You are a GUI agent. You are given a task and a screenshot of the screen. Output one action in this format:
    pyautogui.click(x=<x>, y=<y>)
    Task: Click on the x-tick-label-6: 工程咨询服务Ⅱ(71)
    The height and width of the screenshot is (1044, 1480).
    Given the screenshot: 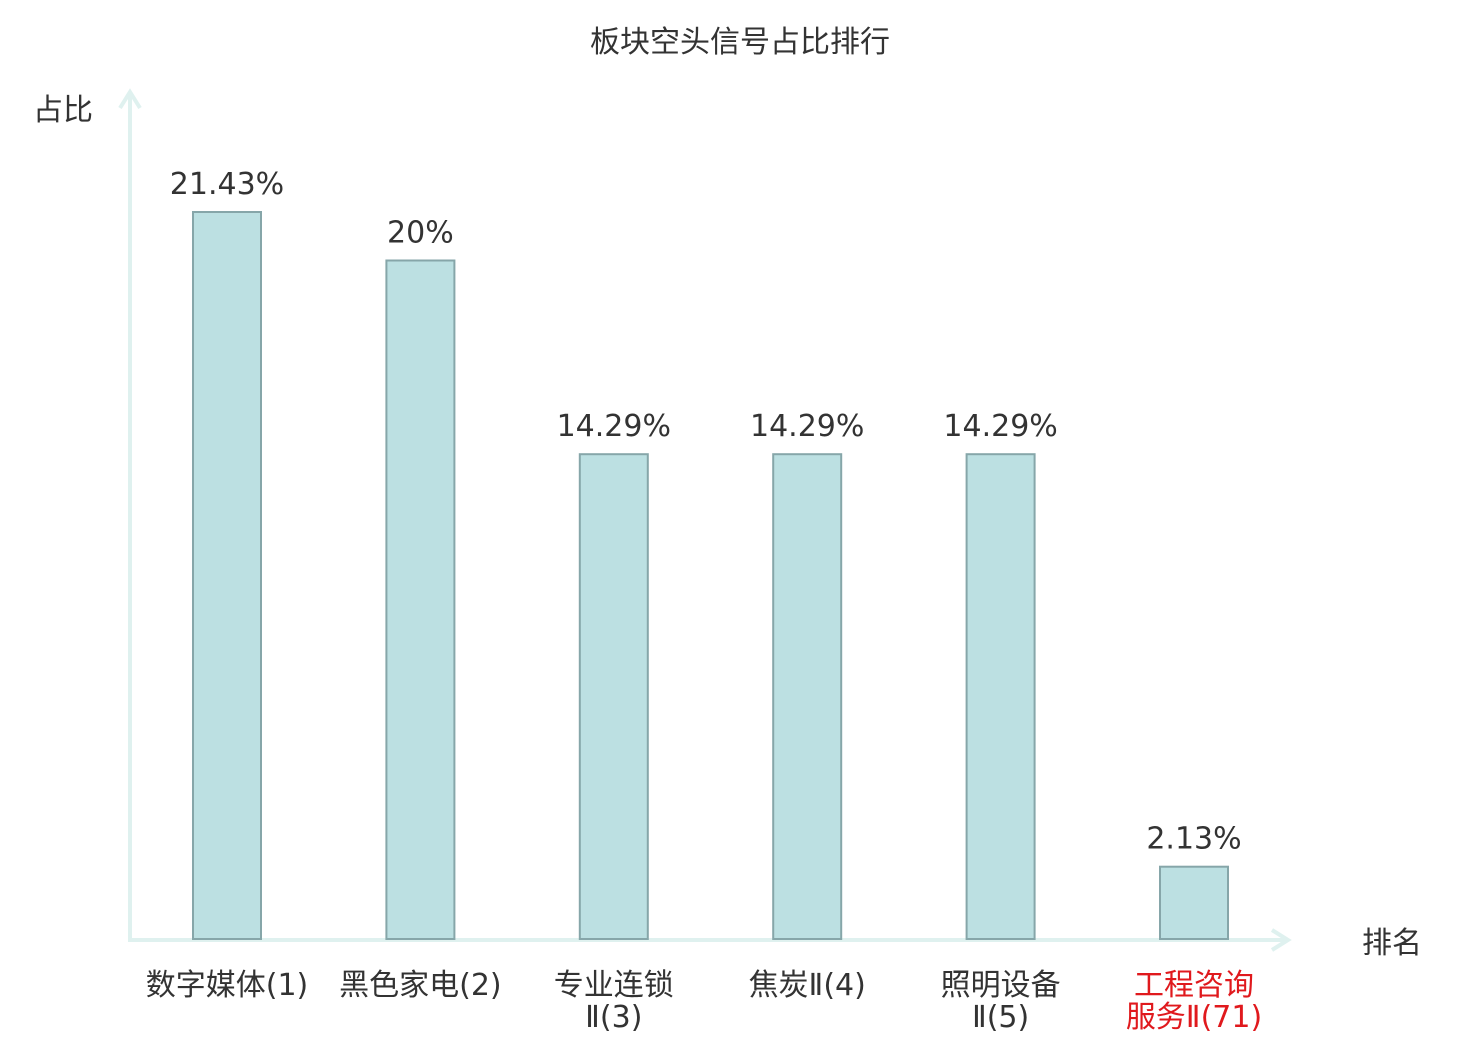 What is the action you would take?
    pyautogui.click(x=1194, y=1001)
    